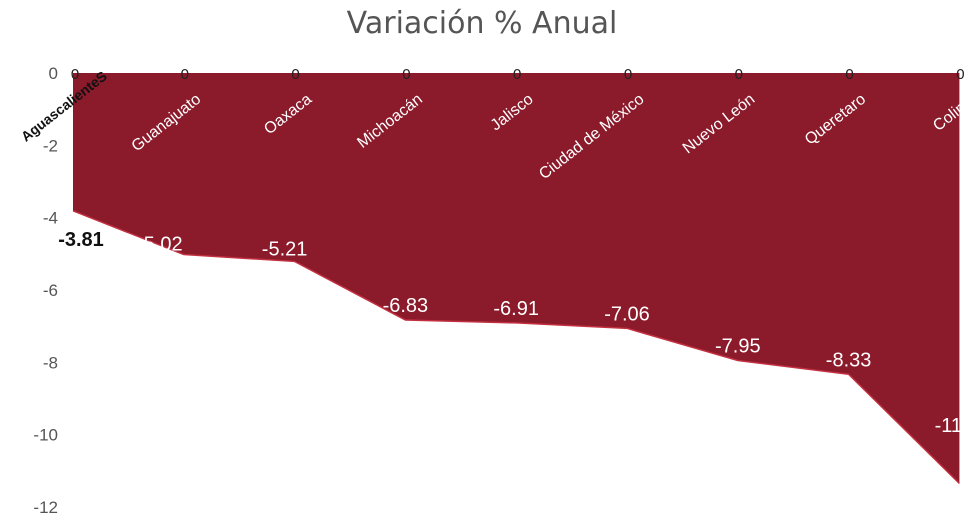 The width and height of the screenshot is (964, 517). I want to click on y-tick-label: -10, so click(45, 435).